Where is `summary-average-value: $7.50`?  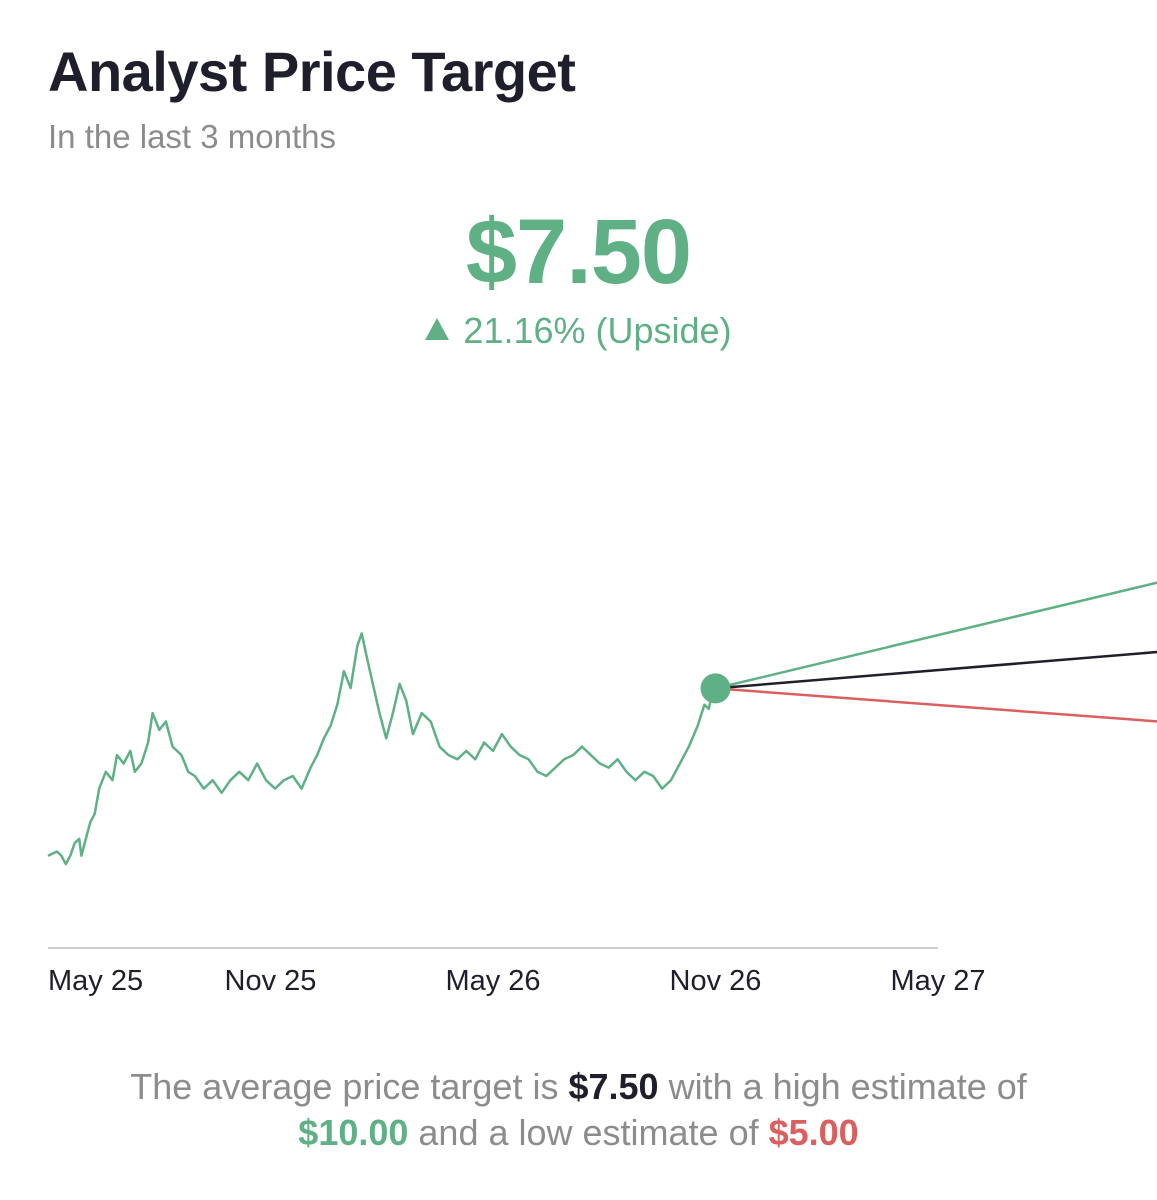 summary-average-value: $7.50 is located at coordinates (613, 1086).